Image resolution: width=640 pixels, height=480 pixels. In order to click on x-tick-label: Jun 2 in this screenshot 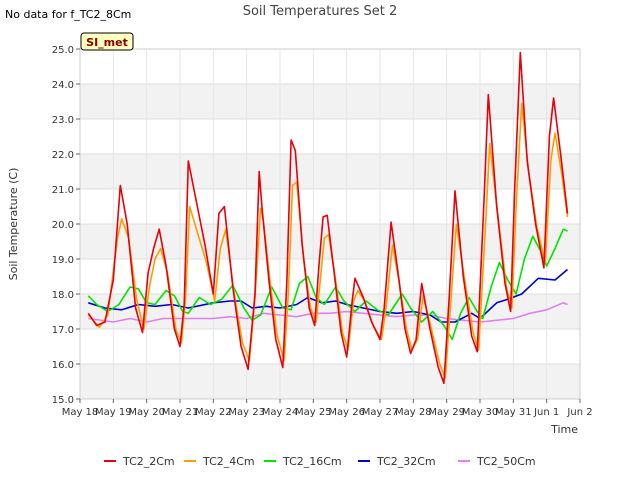, I will do `click(579, 412)`.